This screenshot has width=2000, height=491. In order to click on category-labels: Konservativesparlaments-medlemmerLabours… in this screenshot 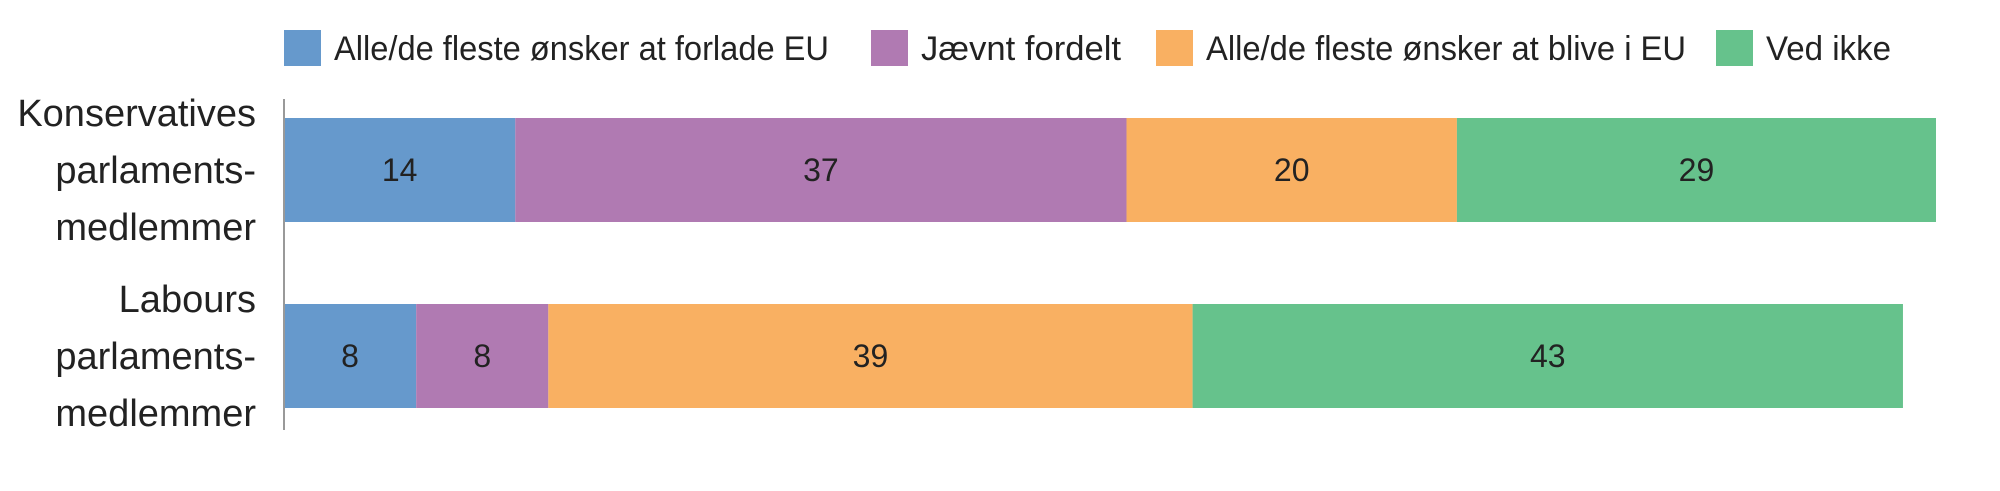, I will do `click(136, 264)`.